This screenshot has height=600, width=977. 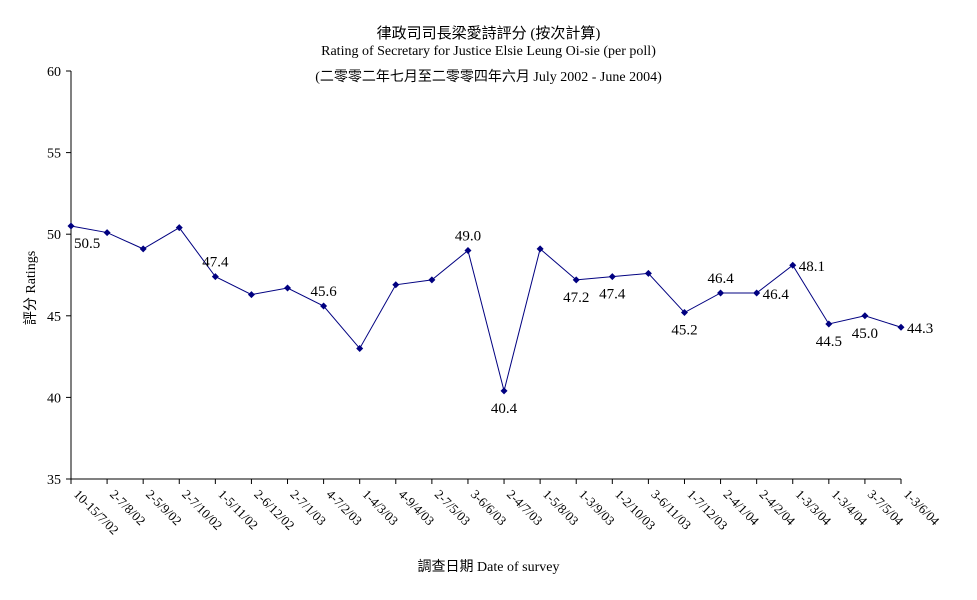 I want to click on y-tick-label: 50, so click(x=54, y=235).